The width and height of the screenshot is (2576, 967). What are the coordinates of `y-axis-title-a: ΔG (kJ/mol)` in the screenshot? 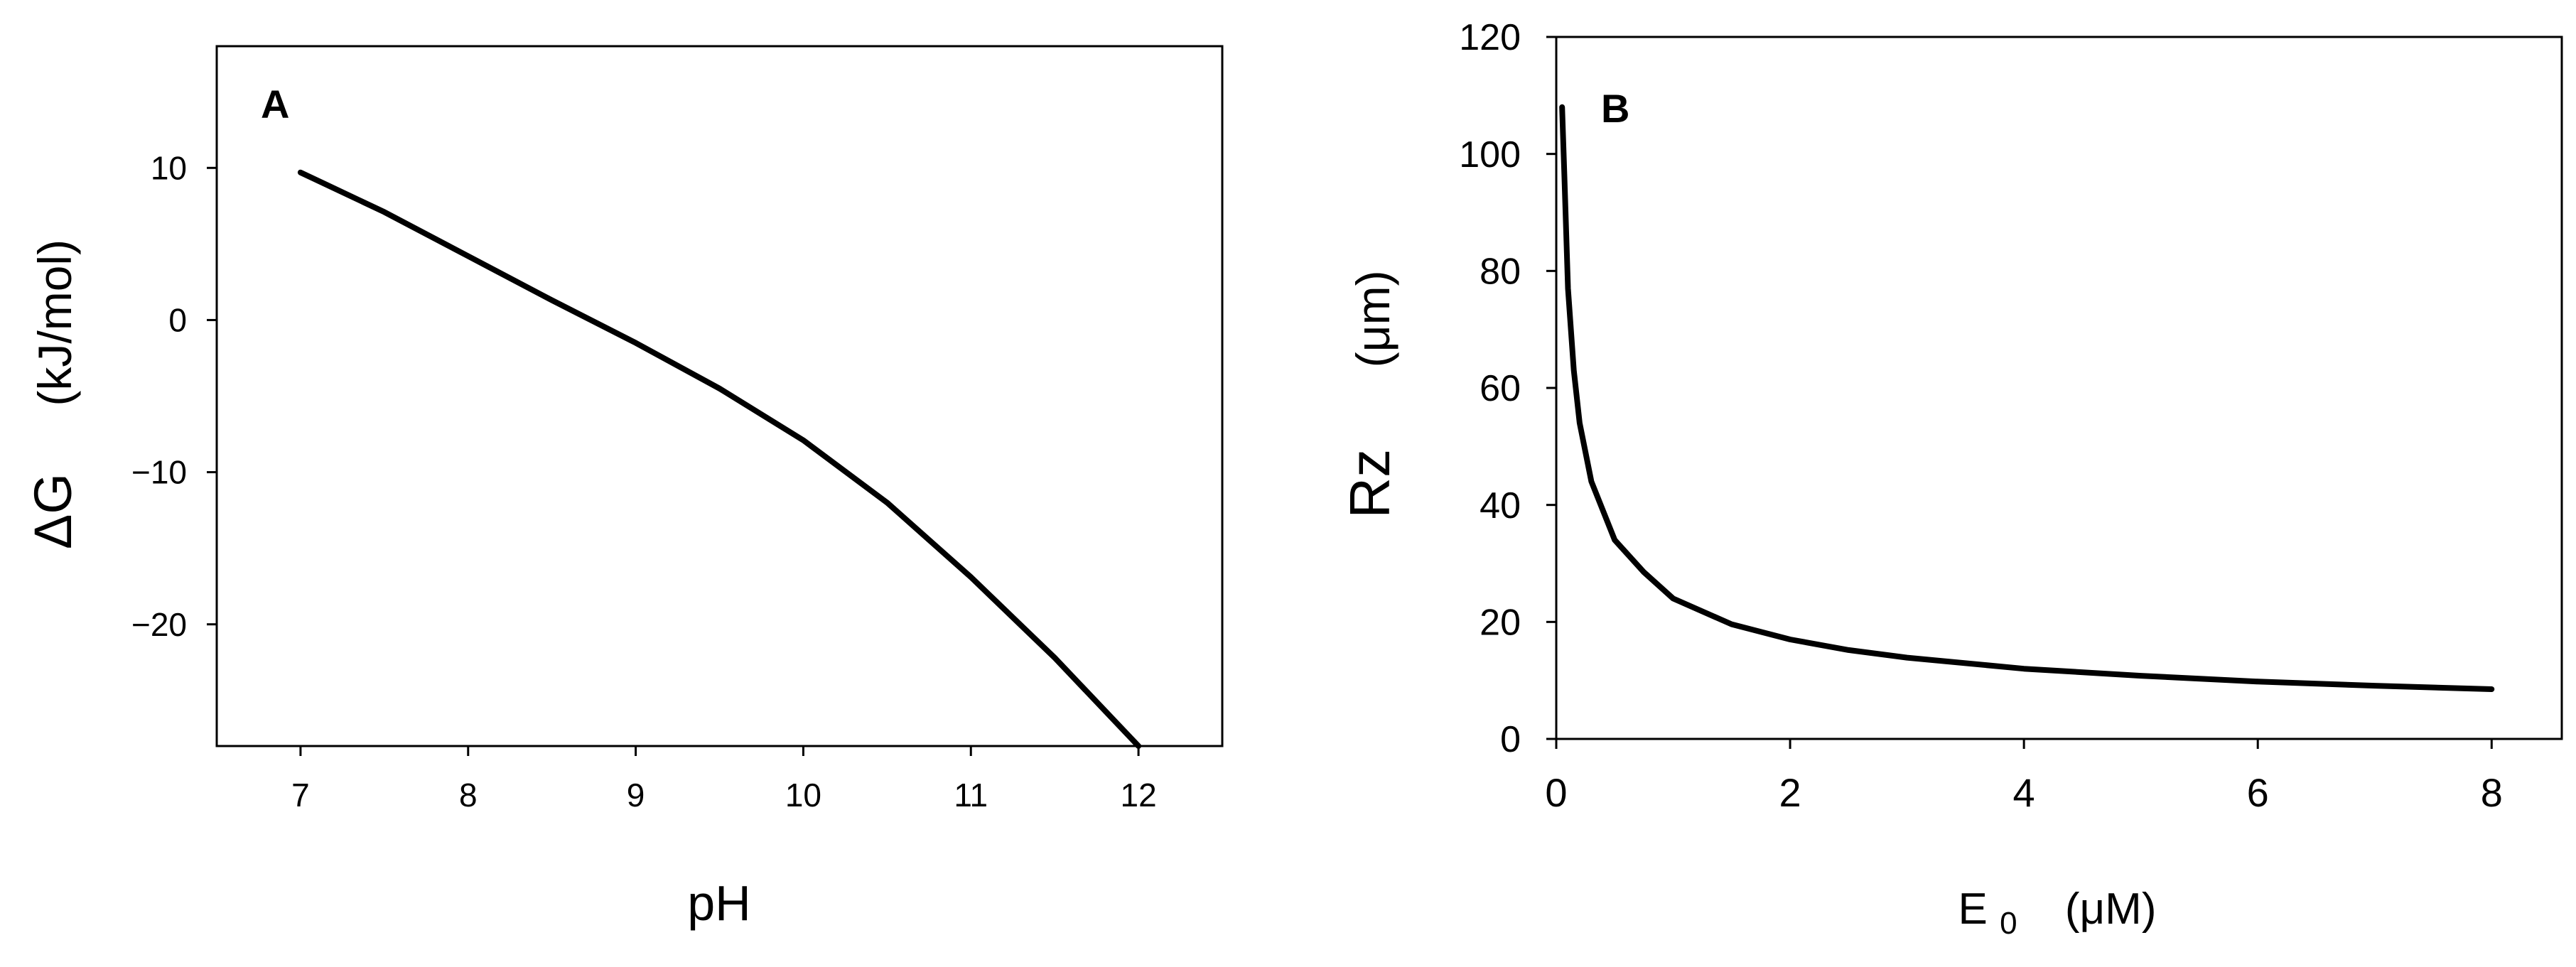 It's located at (53, 394).